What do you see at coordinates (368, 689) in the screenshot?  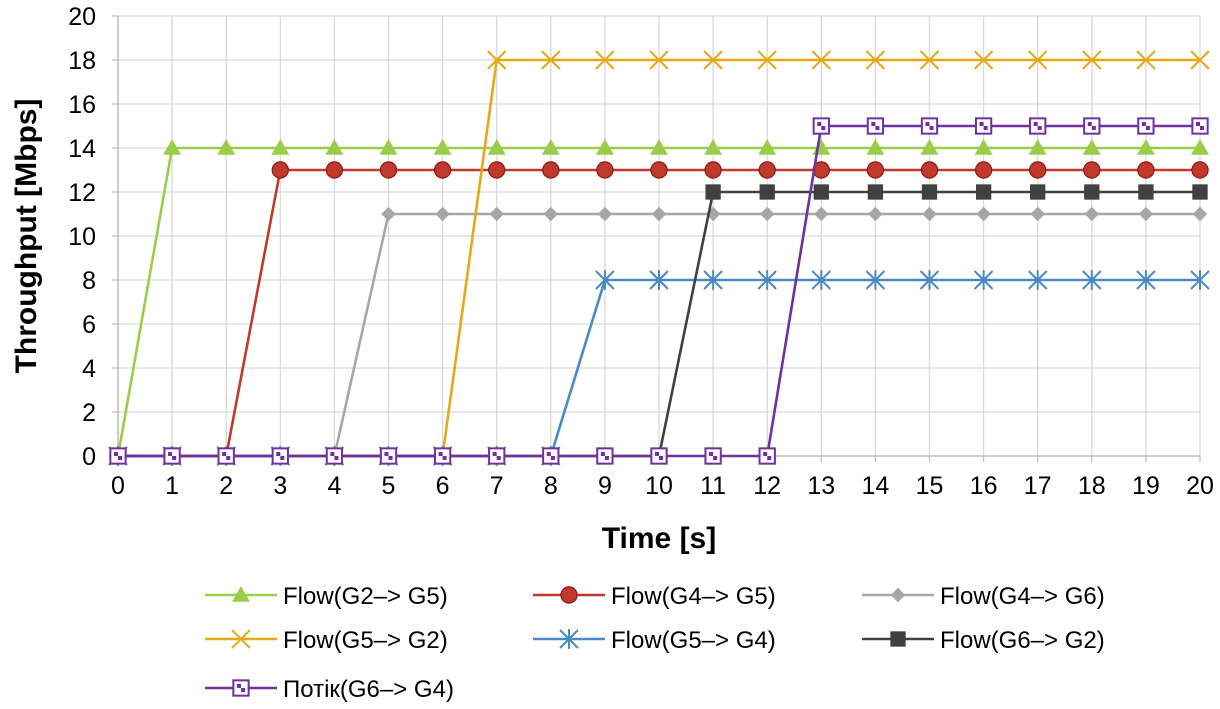 I see `legend-label: Потік(G6–> G4)` at bounding box center [368, 689].